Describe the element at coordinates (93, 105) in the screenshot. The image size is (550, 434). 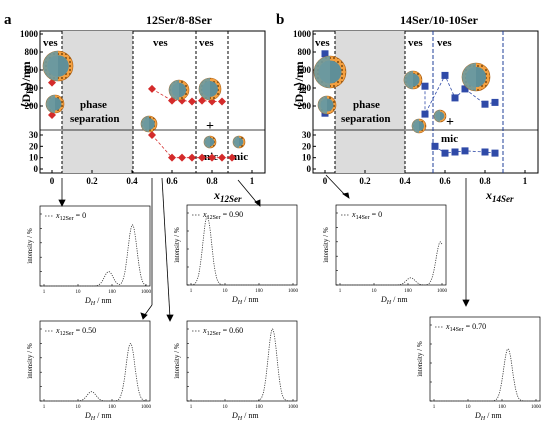
I see `panel-a-region-phase: phase` at that location.